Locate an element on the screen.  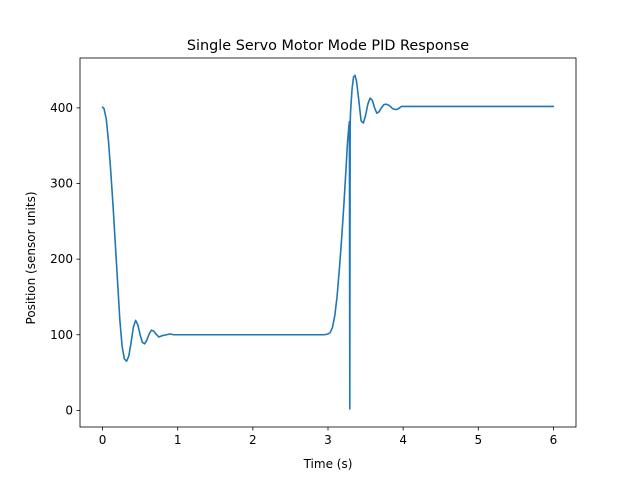
y-tick-label: 0 is located at coordinates (69, 410).